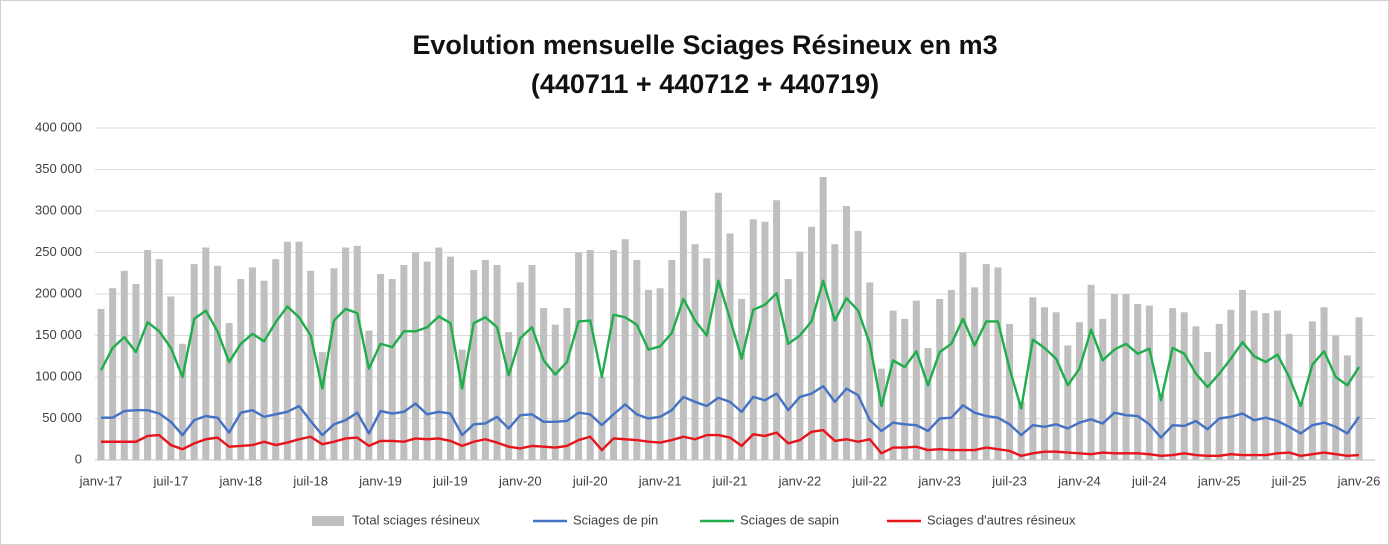 The width and height of the screenshot is (1389, 545). What do you see at coordinates (78, 458) in the screenshot?
I see `y-tick-label: 0` at bounding box center [78, 458].